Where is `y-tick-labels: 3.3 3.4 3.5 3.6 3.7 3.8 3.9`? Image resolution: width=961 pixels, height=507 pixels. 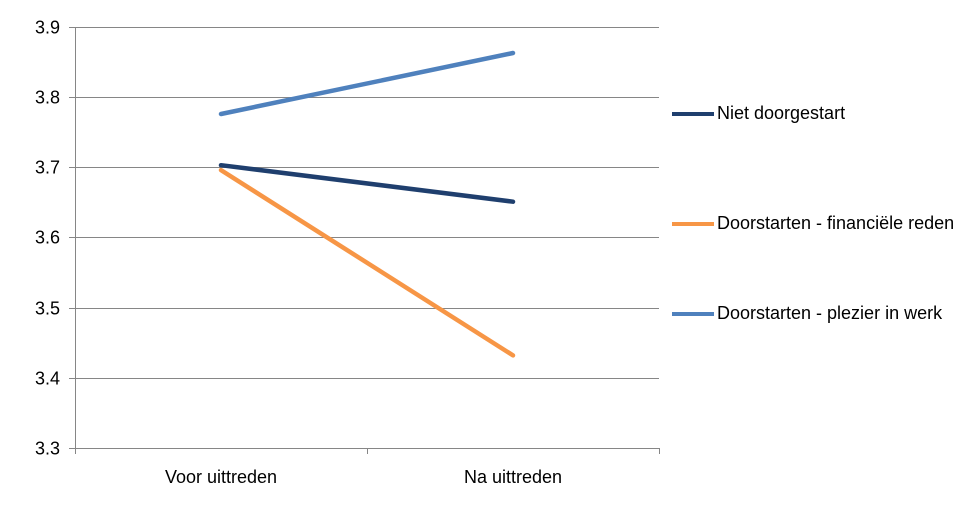 y-tick-labels: 3.3 3.4 3.5 3.6 3.7 3.8 3.9 is located at coordinates (47, 238).